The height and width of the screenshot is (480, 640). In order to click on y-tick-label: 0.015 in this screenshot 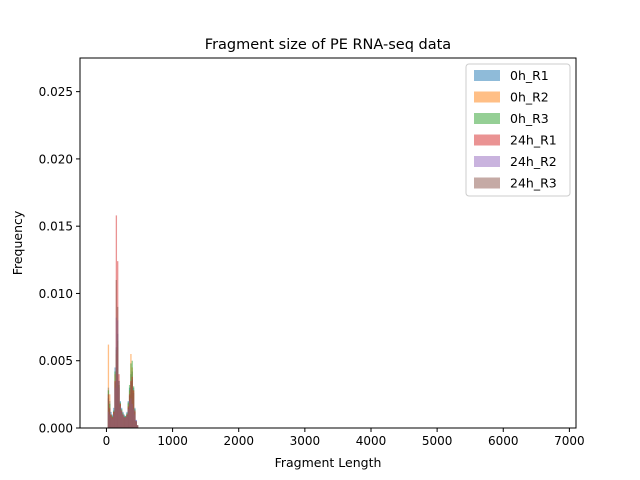, I will do `click(56, 227)`.